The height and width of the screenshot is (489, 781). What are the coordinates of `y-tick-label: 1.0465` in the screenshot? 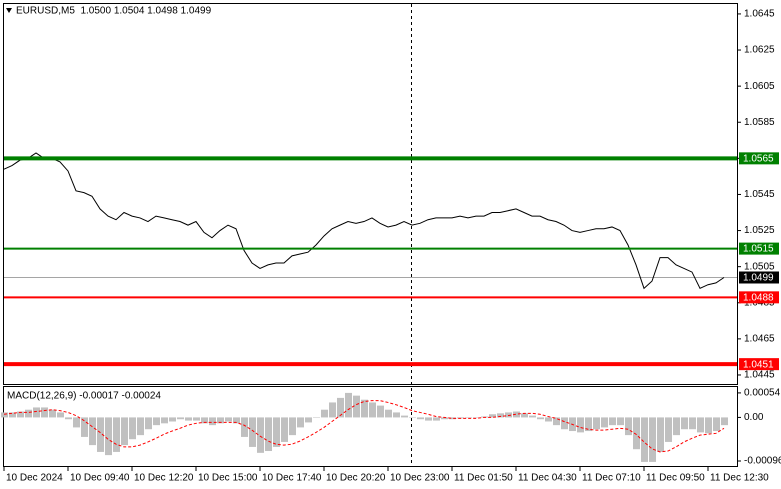 It's located at (759, 339).